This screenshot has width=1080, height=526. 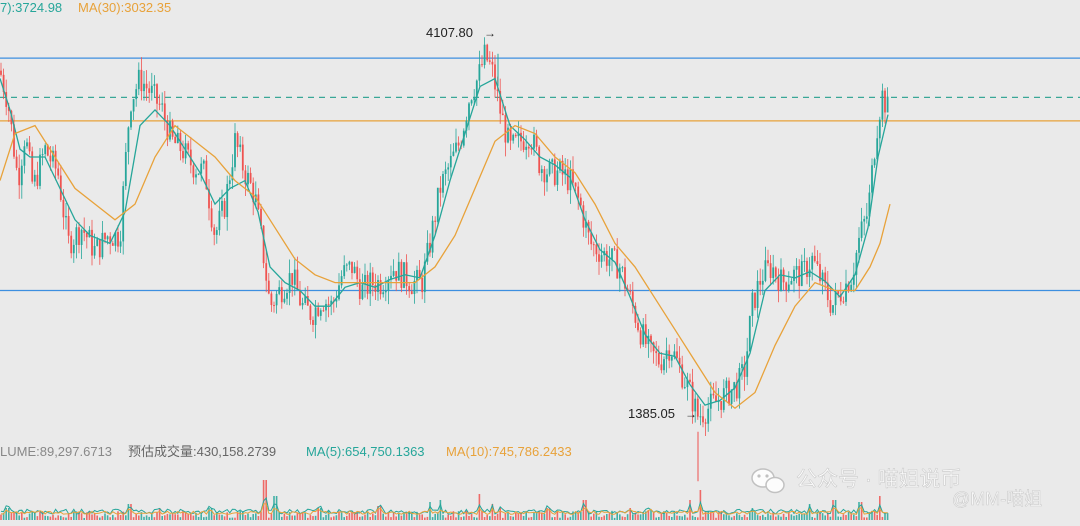 What do you see at coordinates (56, 451) in the screenshot?
I see `volume-label: LUME:89,297.6713` at bounding box center [56, 451].